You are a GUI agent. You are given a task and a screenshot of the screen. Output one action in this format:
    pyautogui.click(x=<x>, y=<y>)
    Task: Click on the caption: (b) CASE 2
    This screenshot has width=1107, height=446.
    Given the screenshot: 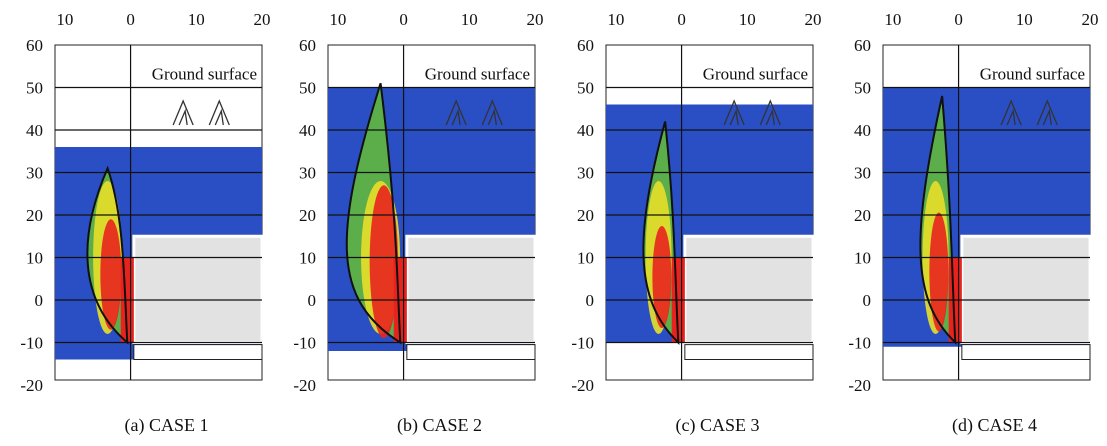 What is the action you would take?
    pyautogui.click(x=439, y=425)
    